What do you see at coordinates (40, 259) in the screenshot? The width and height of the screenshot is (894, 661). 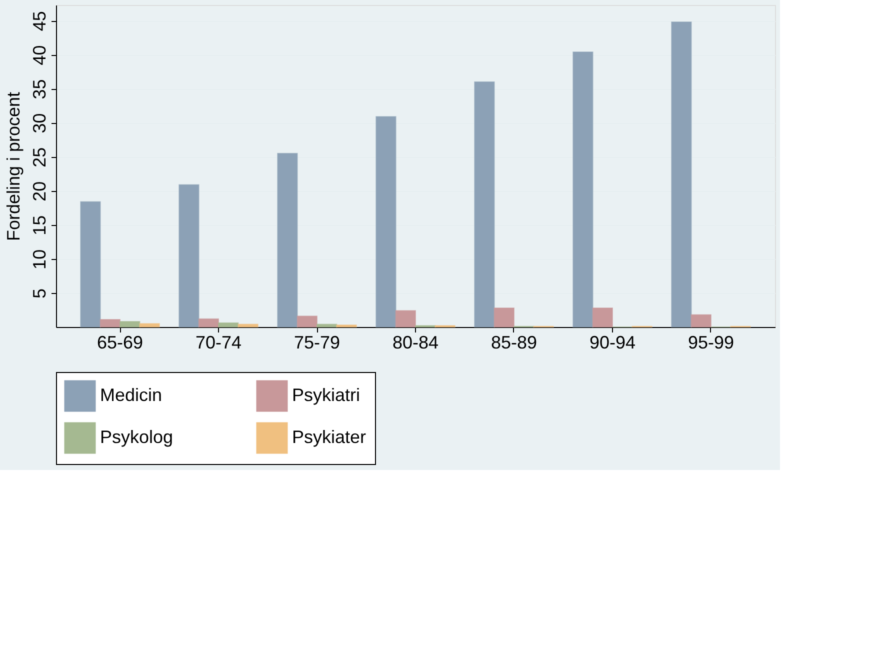 I see `y-tick-label: 10` at bounding box center [40, 259].